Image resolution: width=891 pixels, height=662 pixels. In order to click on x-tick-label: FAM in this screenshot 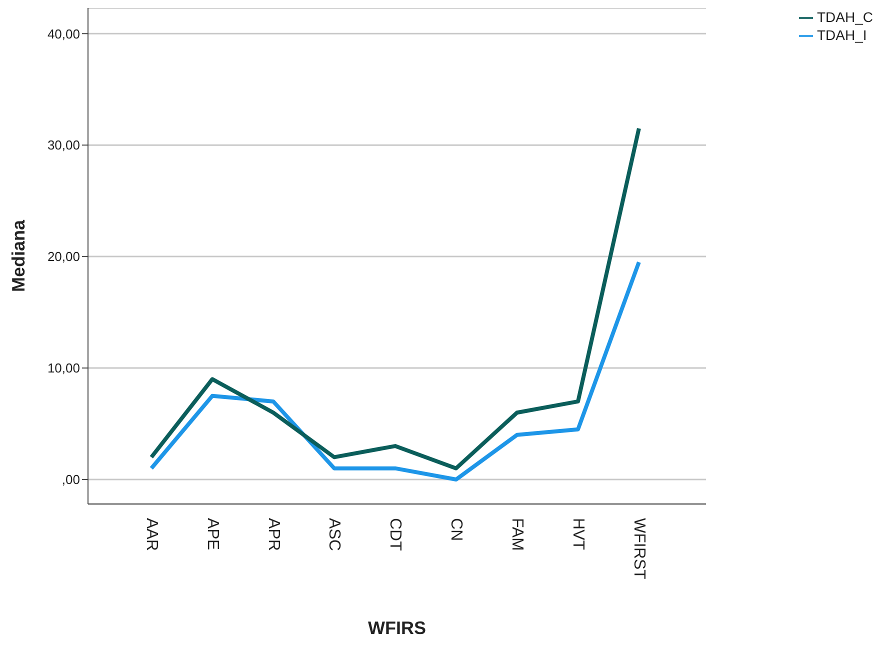, I will do `click(517, 534)`.